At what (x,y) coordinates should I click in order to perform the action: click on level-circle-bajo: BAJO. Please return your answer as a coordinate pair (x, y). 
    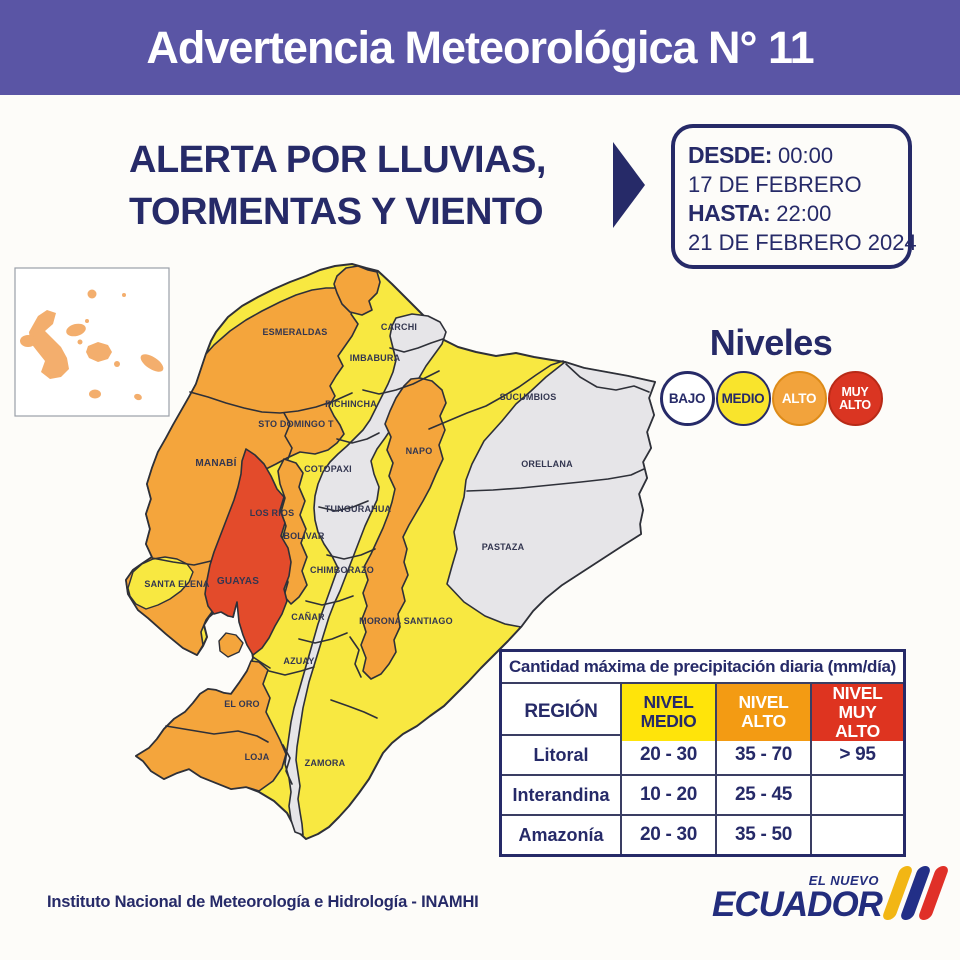
    Looking at the image, I should click on (687, 398).